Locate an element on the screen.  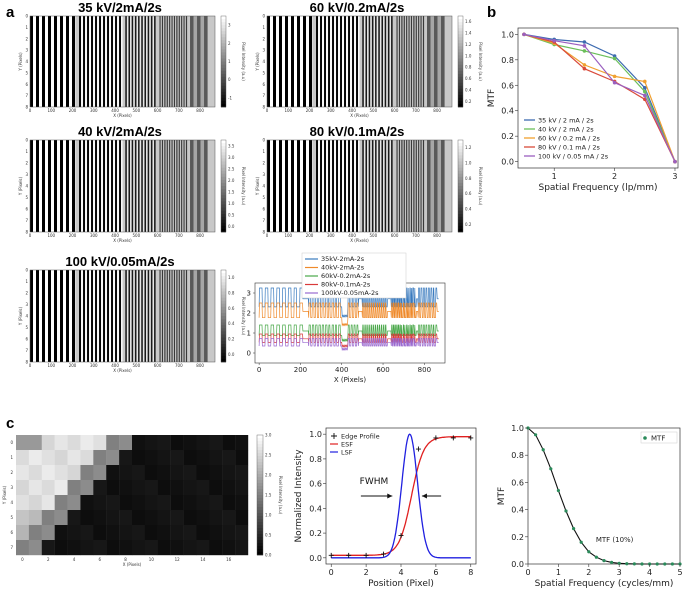
legend-label: 35kV-2mA-2s is located at coordinates (343, 259).